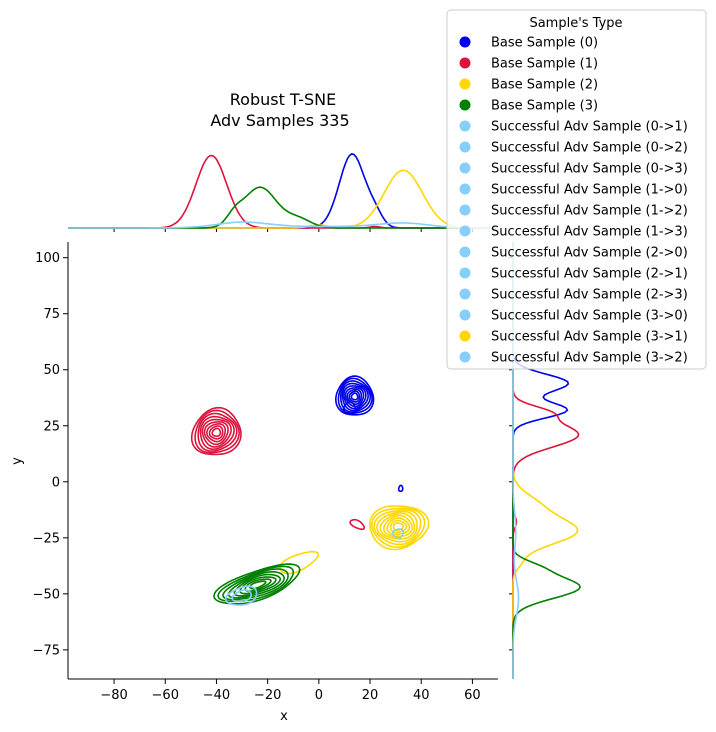  I want to click on legend-entry: Successful Adv Sample (3->2), so click(573, 358).